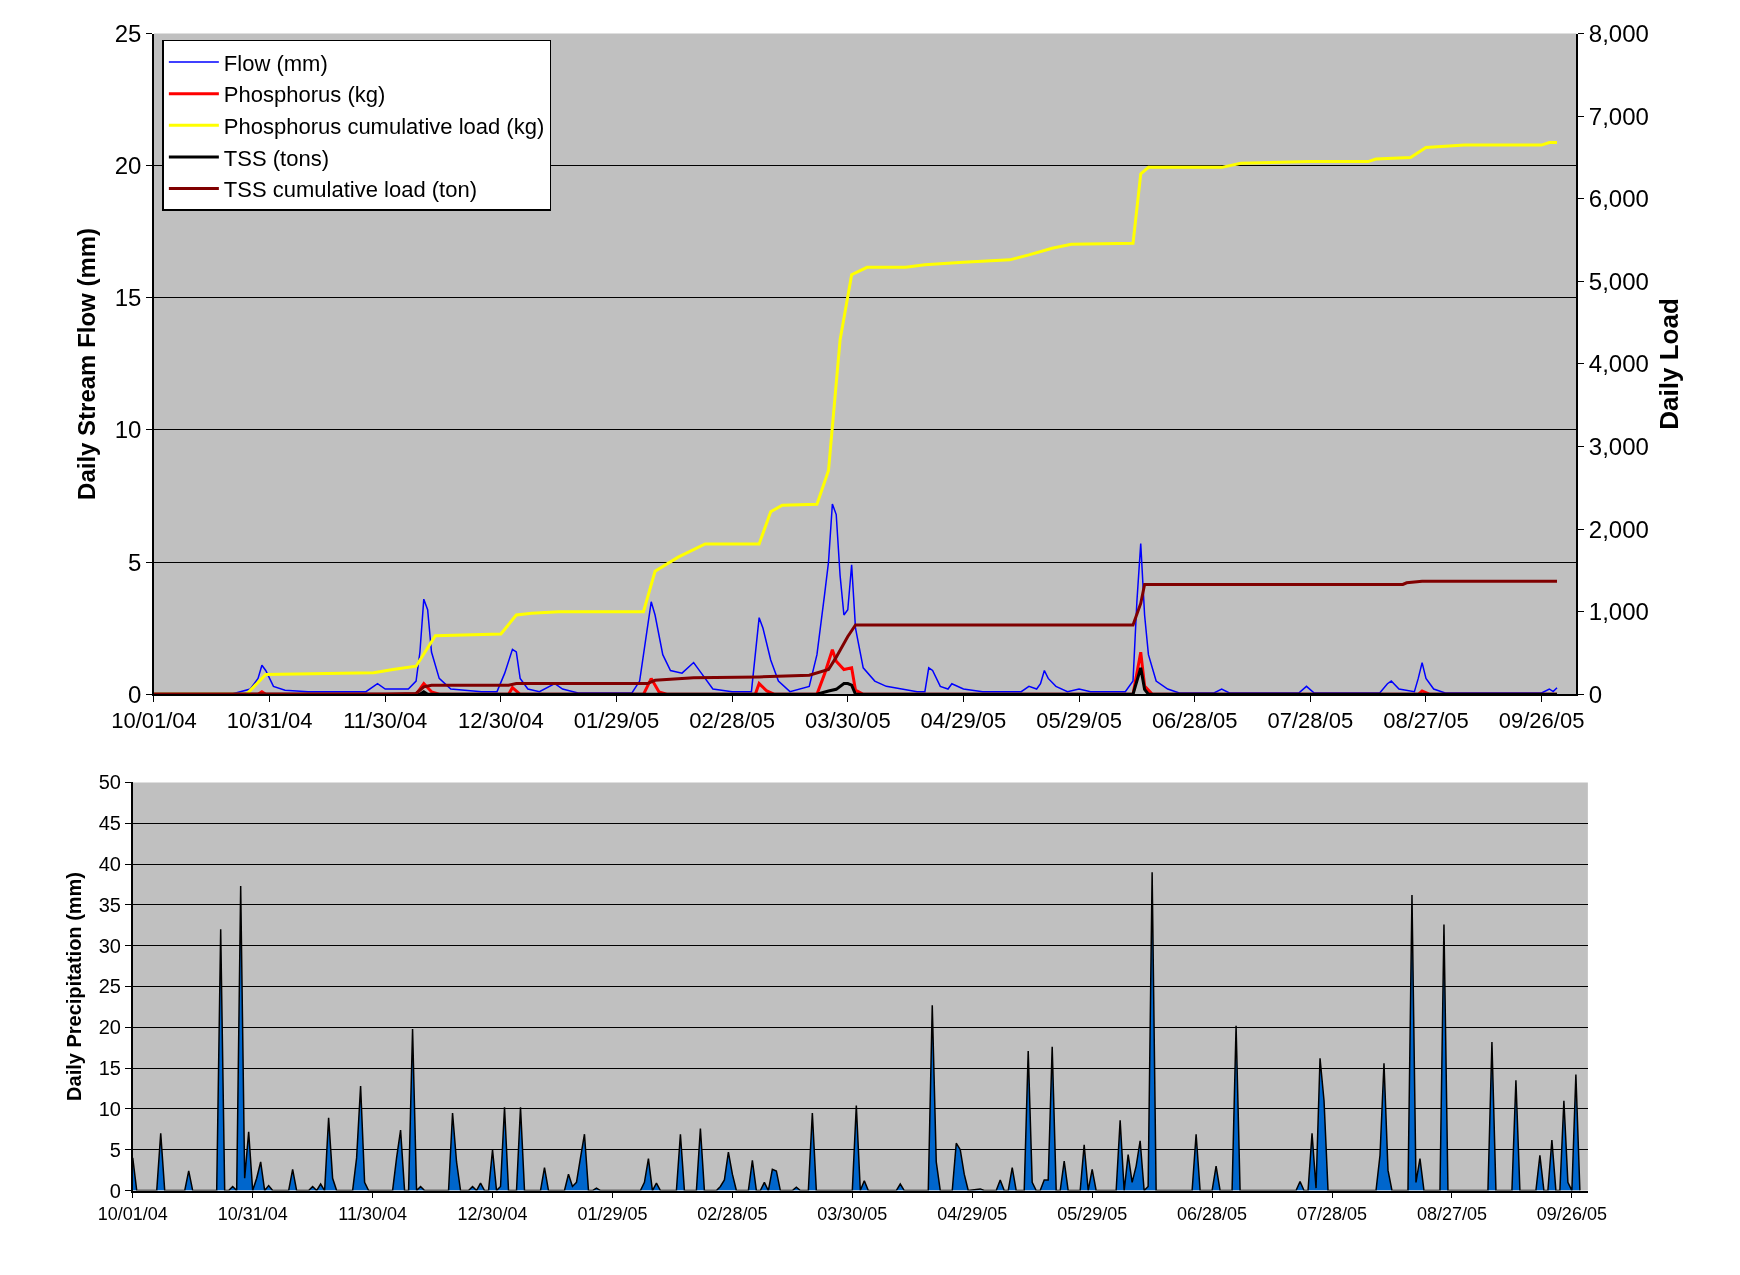 The height and width of the screenshot is (1275, 1740). What do you see at coordinates (109, 864) in the screenshot?
I see `y-tick-label: 40` at bounding box center [109, 864].